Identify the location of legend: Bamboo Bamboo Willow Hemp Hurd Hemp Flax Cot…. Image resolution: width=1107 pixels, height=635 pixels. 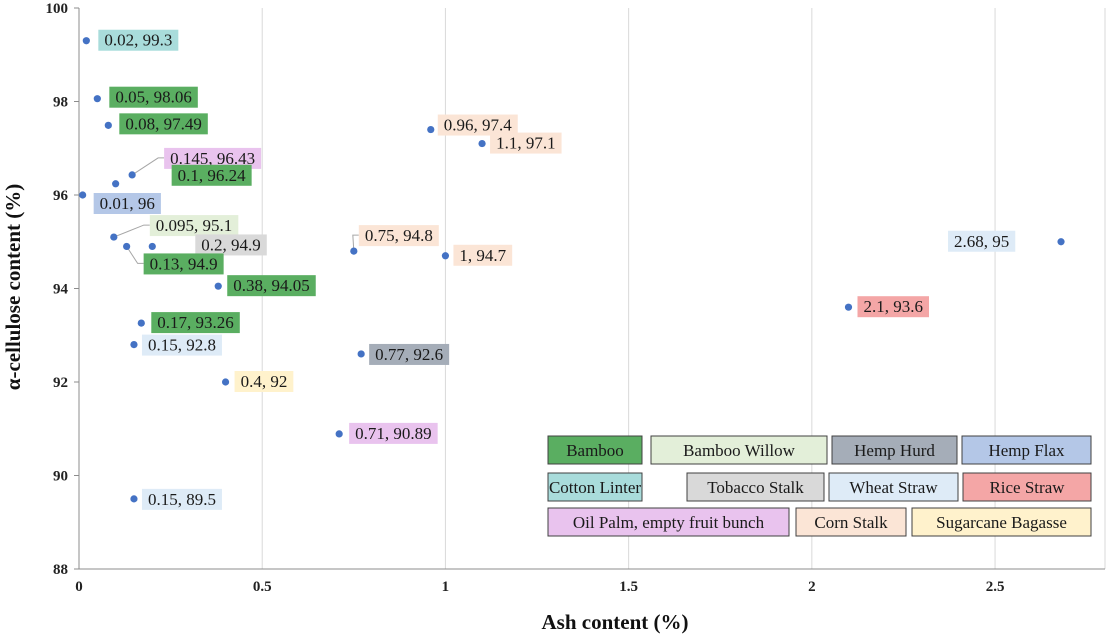
(819, 486).